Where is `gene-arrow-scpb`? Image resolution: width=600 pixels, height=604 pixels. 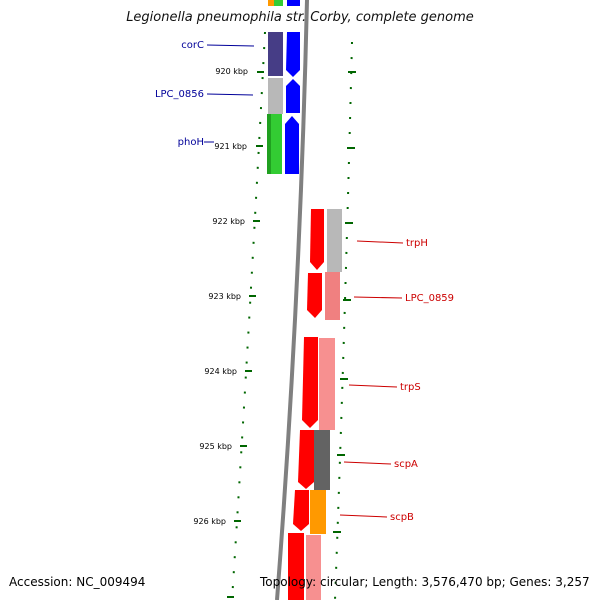 gene-arrow-scpb is located at coordinates (301, 510).